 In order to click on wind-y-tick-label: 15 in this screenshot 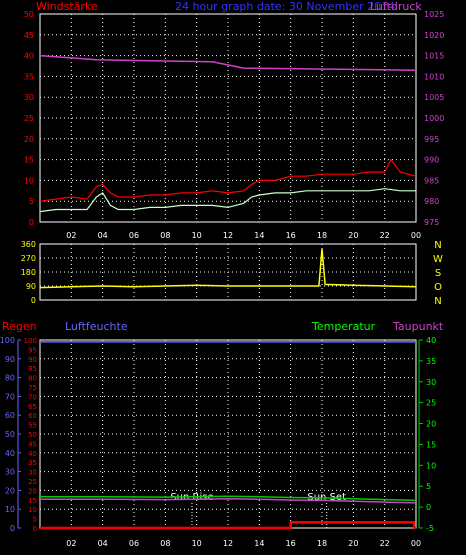, I will do `click(29, 160)`.